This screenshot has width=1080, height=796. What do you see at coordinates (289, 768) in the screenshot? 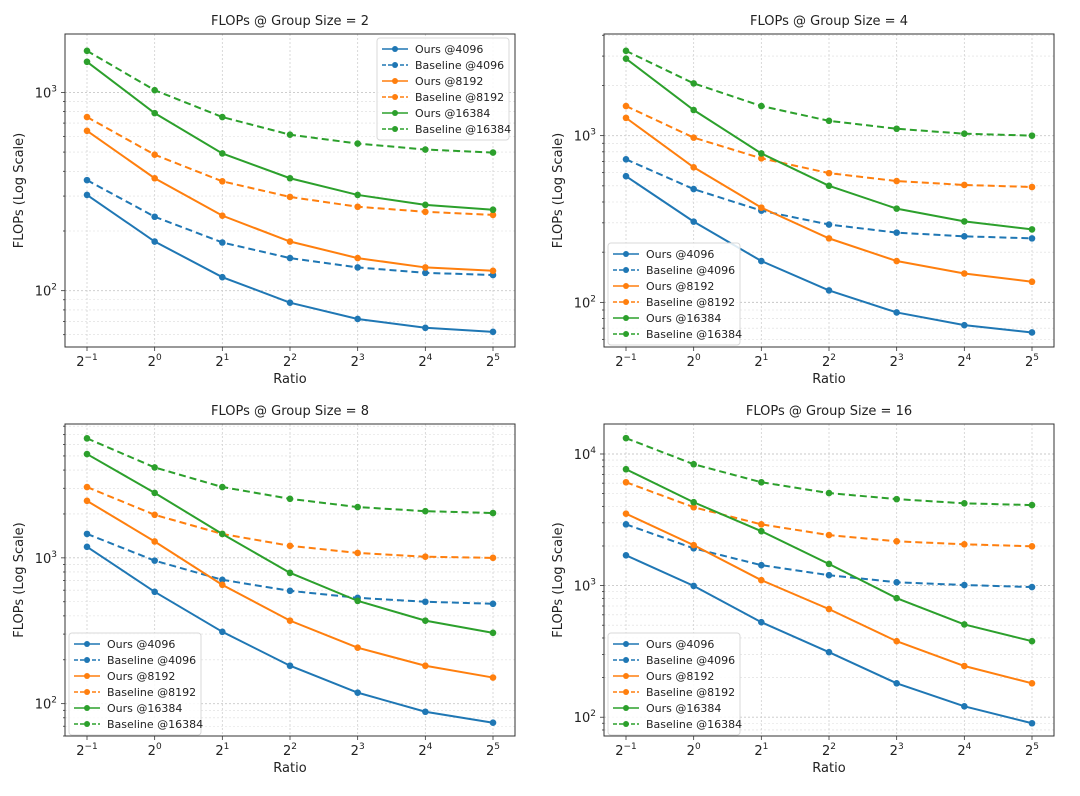
I see `x-axis-label: Ratio` at bounding box center [289, 768].